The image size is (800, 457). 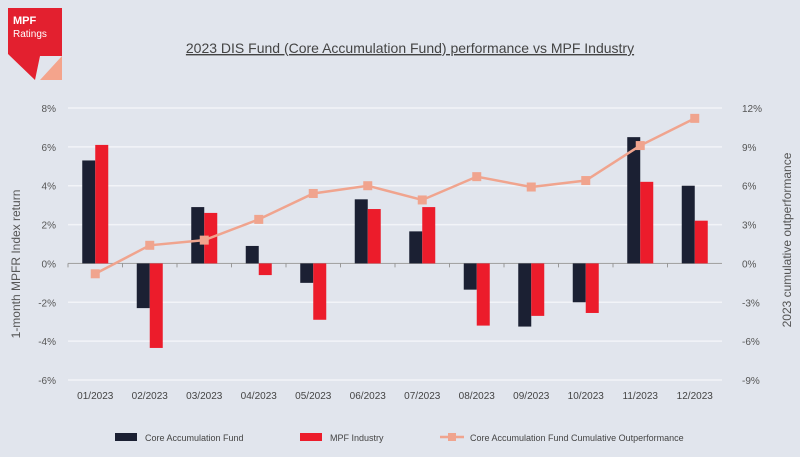 What do you see at coordinates (95, 396) in the screenshot?
I see `x-tick-label: 01/2023` at bounding box center [95, 396].